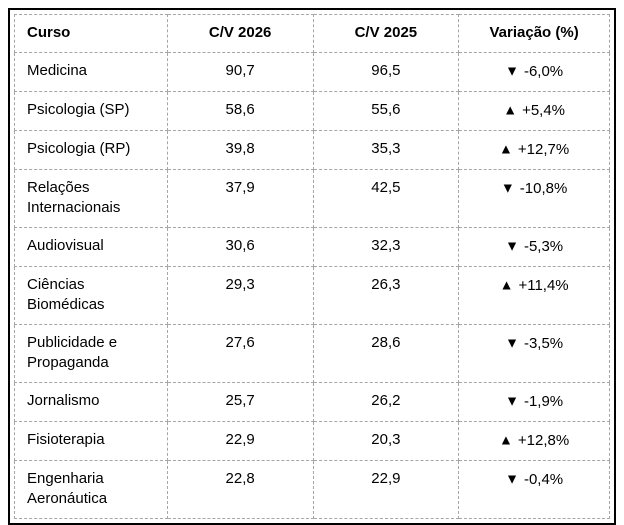  I want to click on cv-2025-cell: 26,2, so click(386, 402).